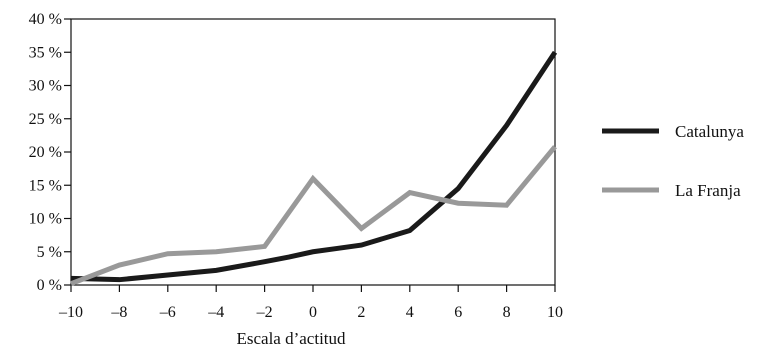  Describe the element at coordinates (555, 312) in the screenshot. I see `x-tick-label: 10` at that location.